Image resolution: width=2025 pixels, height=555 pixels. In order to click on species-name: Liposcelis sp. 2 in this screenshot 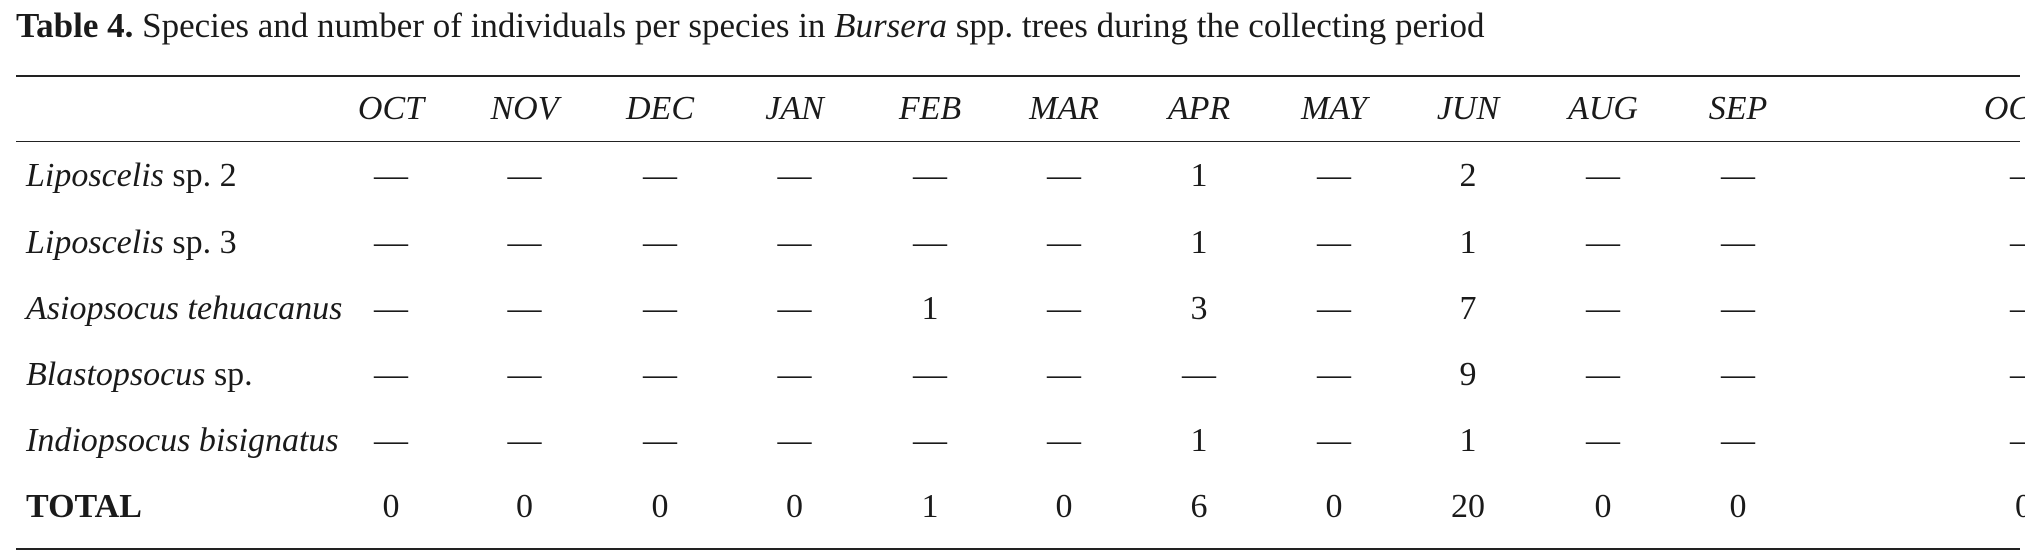, I will do `click(171, 176)`.